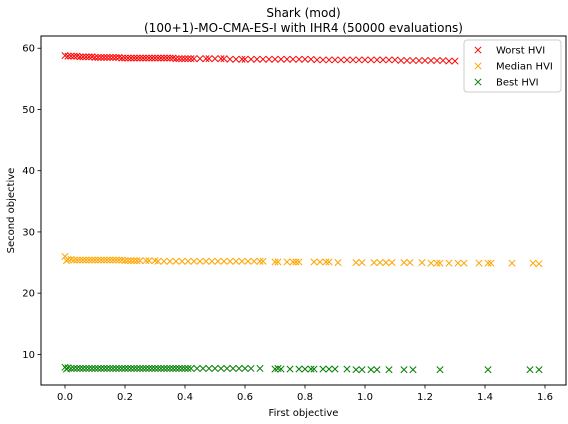  I want to click on legend-label: Best HVI, so click(517, 83).